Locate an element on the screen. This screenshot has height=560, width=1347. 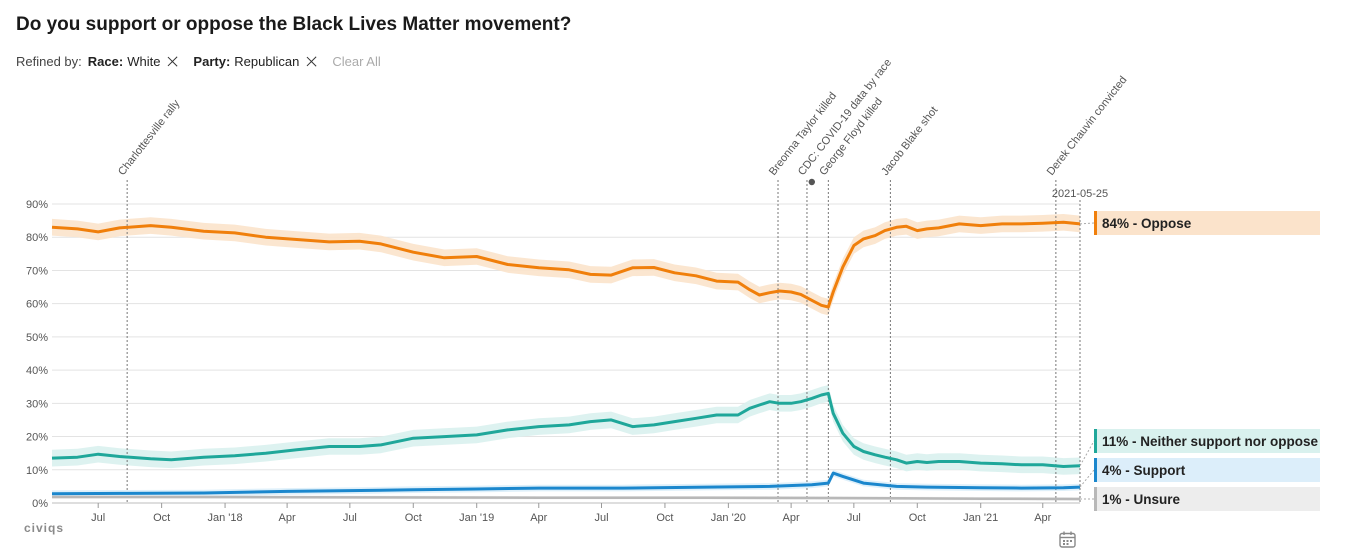
y-tick-label: 80% is located at coordinates (37, 238).